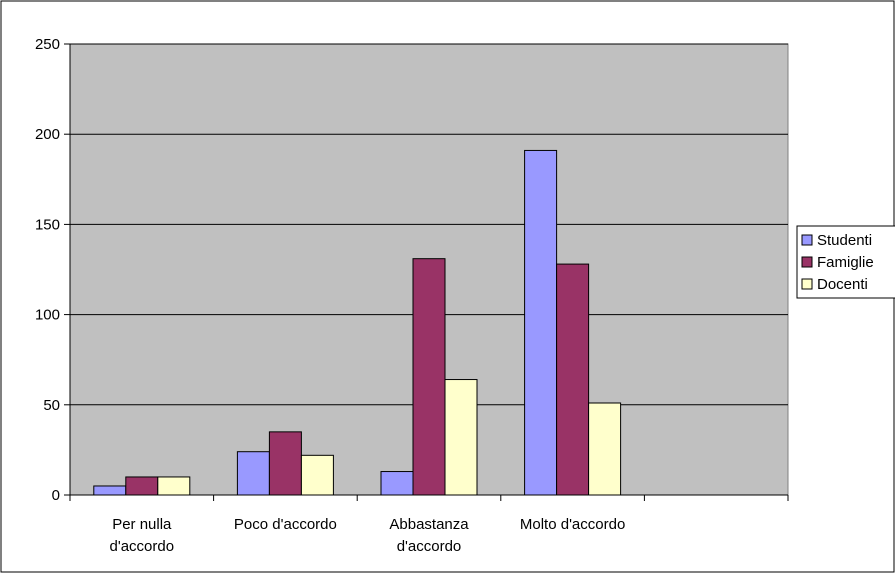 The image size is (895, 573). I want to click on y-tick-label: 0, so click(56, 495).